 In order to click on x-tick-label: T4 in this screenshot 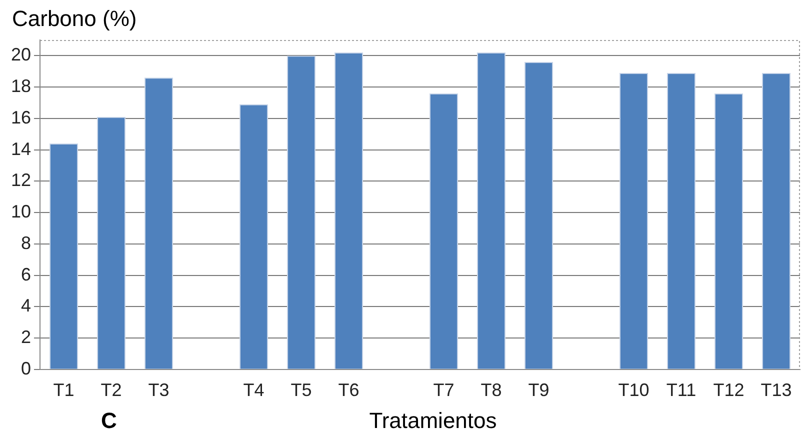, I will do `click(253, 390)`.